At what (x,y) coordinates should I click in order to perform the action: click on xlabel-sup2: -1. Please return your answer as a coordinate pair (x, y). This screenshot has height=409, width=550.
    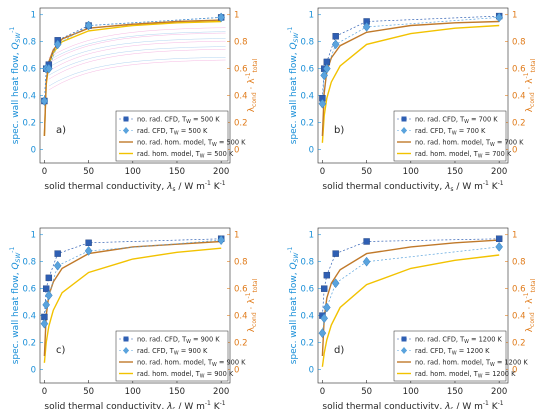
    Looking at the image, I should click on (501, 183).